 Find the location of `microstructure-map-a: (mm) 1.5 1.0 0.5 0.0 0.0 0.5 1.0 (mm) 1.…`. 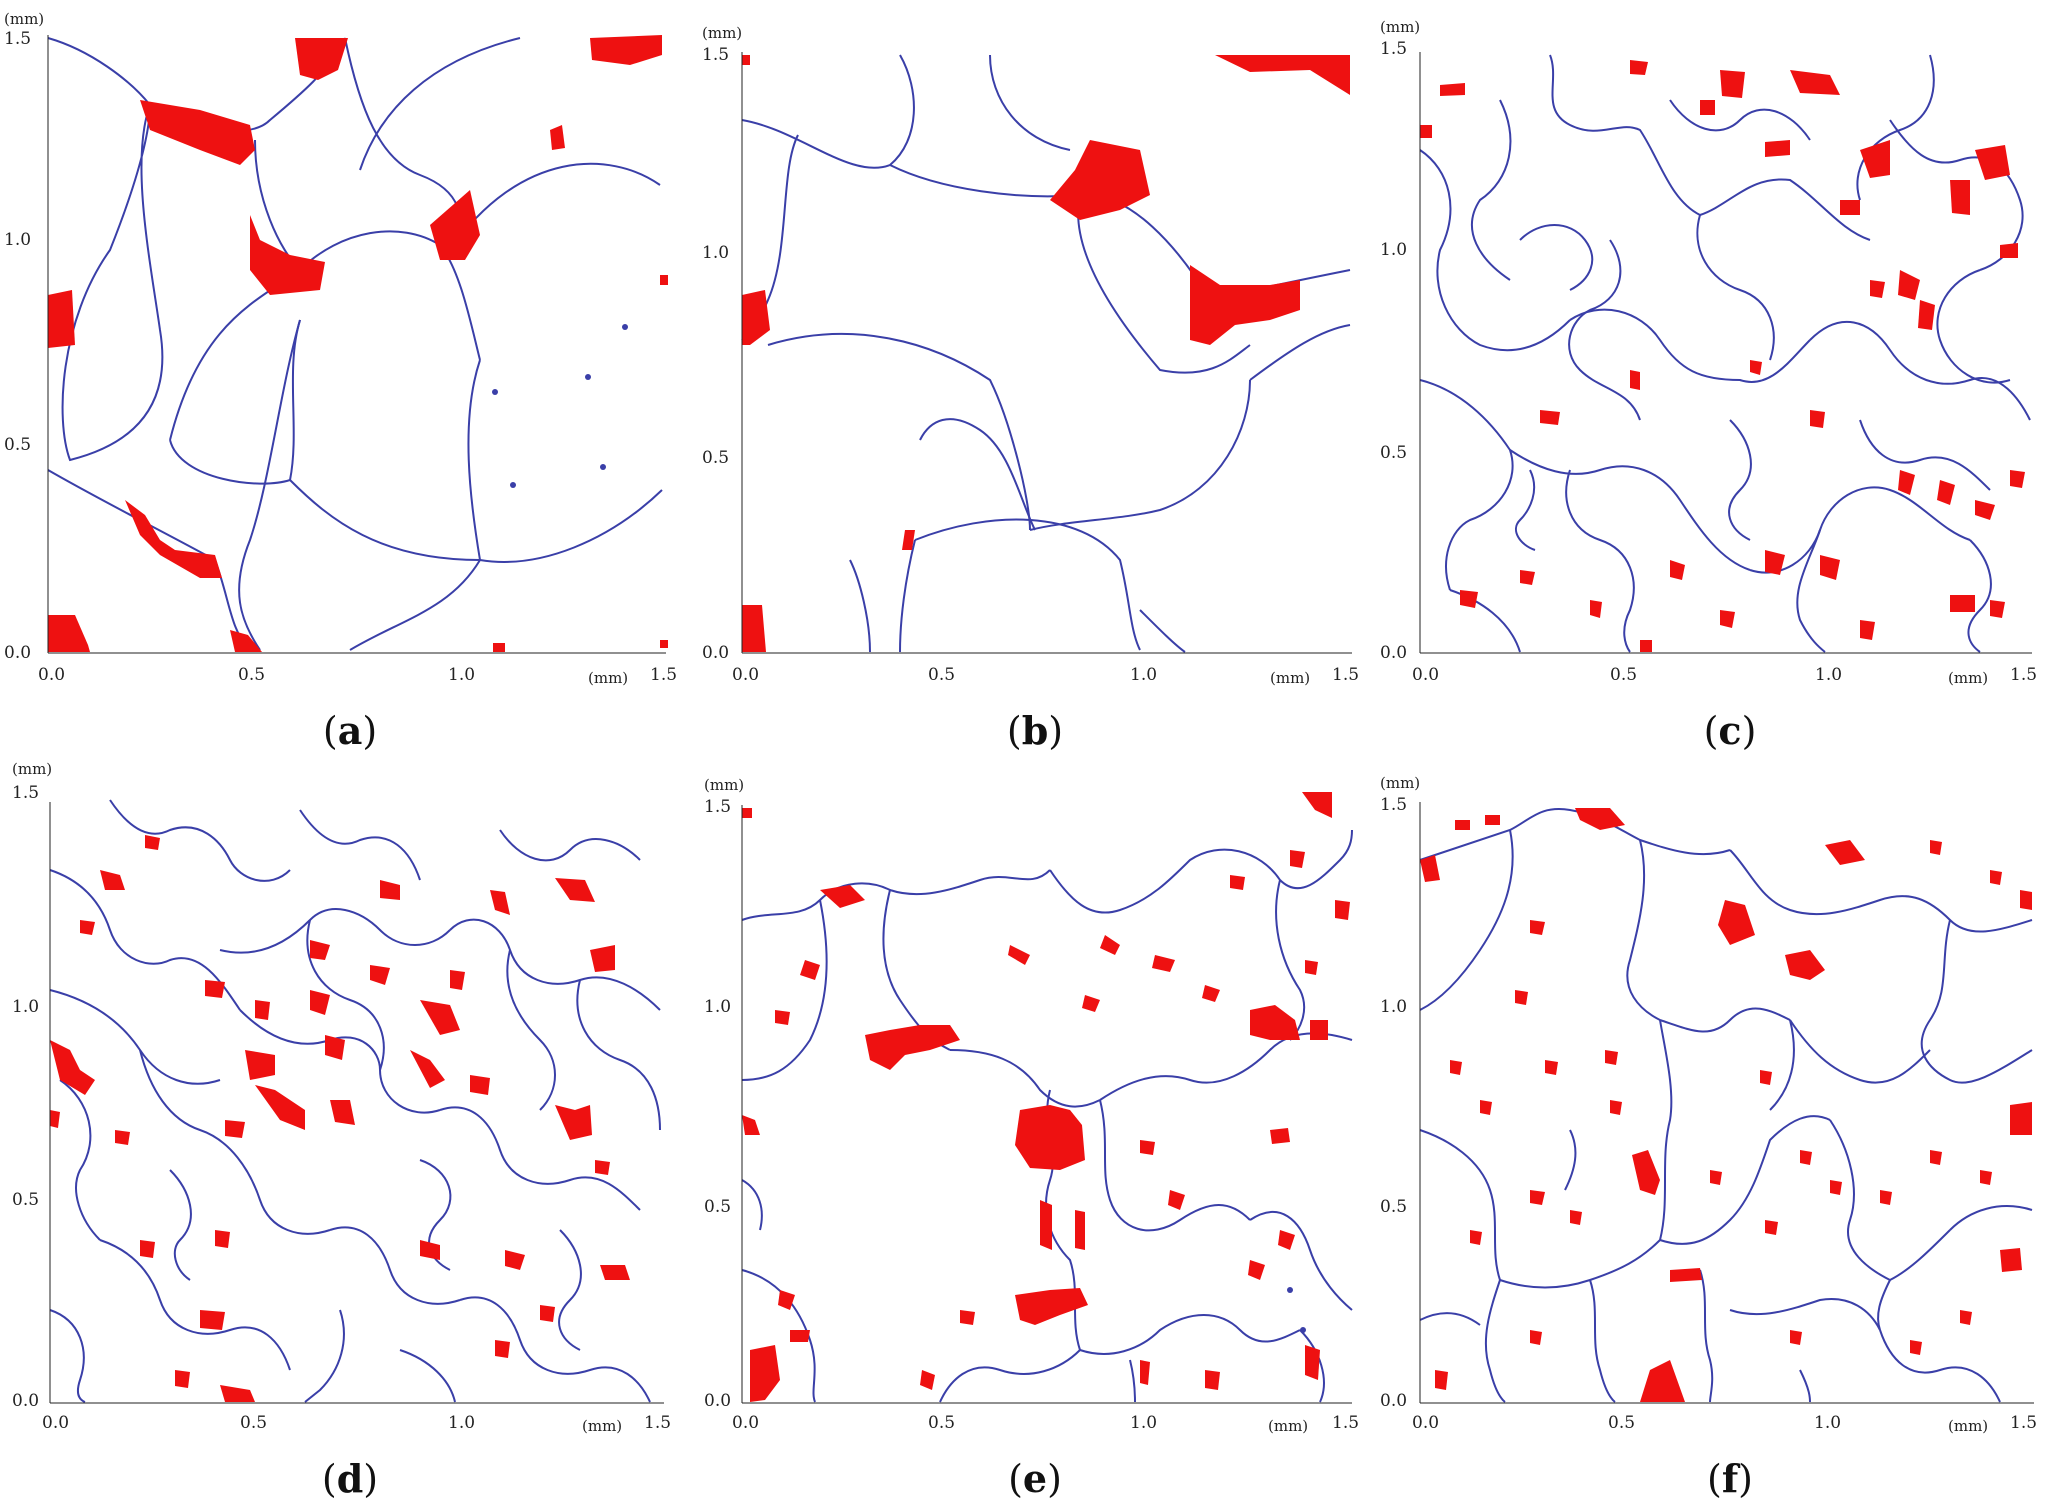

microstructure-map-a: (mm) 1.5 1.0 0.5 0.0 0.0 0.5 1.0 (mm) 1.… is located at coordinates (340, 348).